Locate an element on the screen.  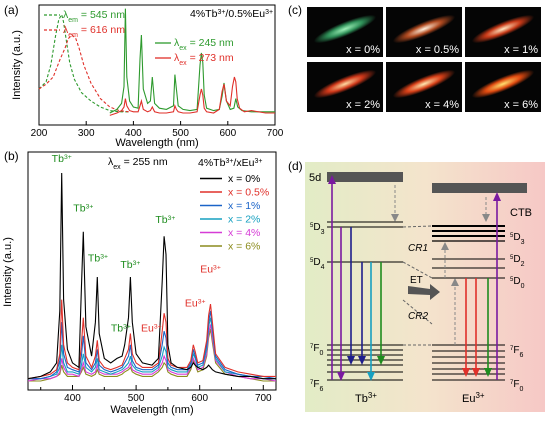
cr1-label: CR1 is located at coordinates (418, 248).